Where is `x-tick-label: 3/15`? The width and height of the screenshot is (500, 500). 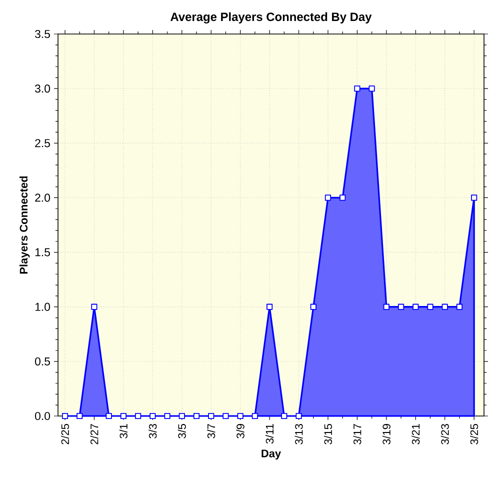
x-tick-label: 3/15 is located at coordinates (328, 434).